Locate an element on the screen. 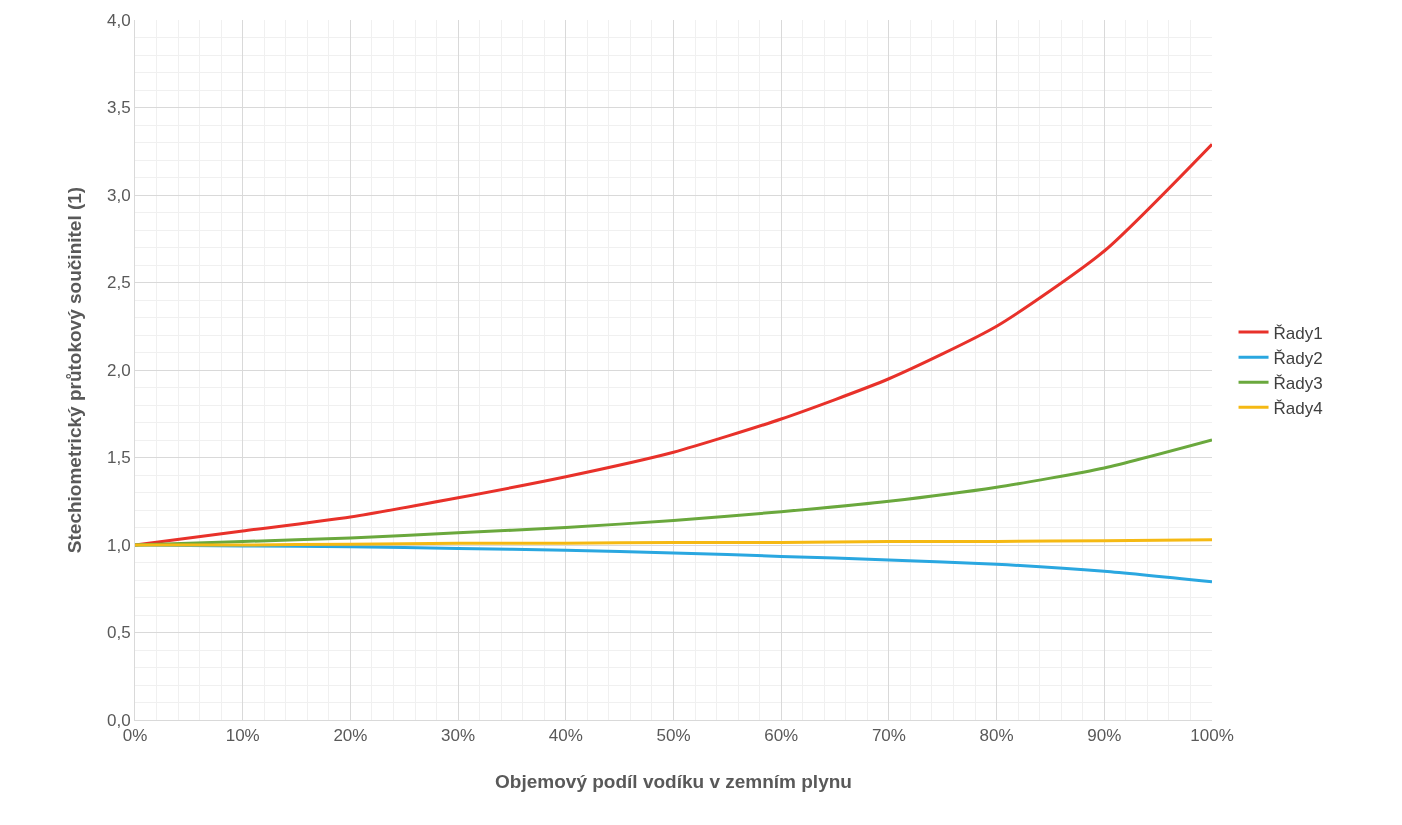 The height and width of the screenshot is (825, 1402). y-tick-label: 3,5 is located at coordinates (118, 108).